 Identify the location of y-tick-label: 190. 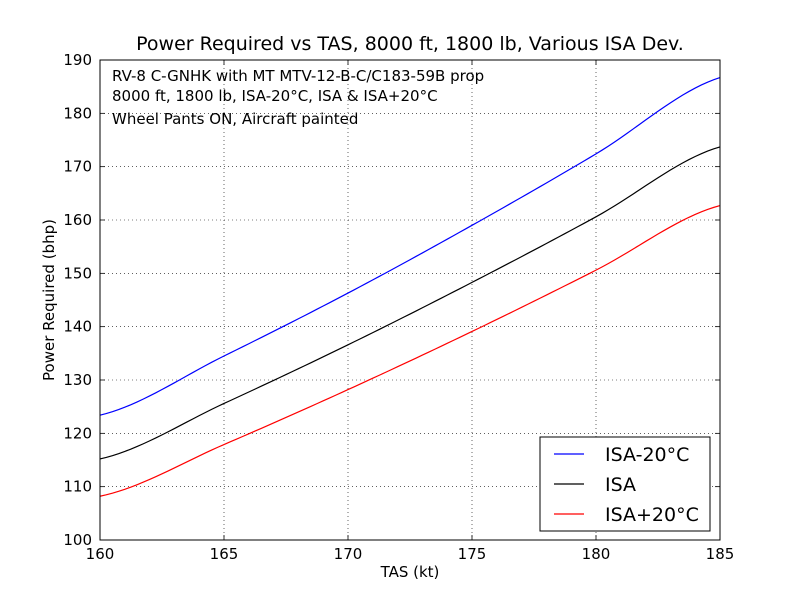
(77, 60).